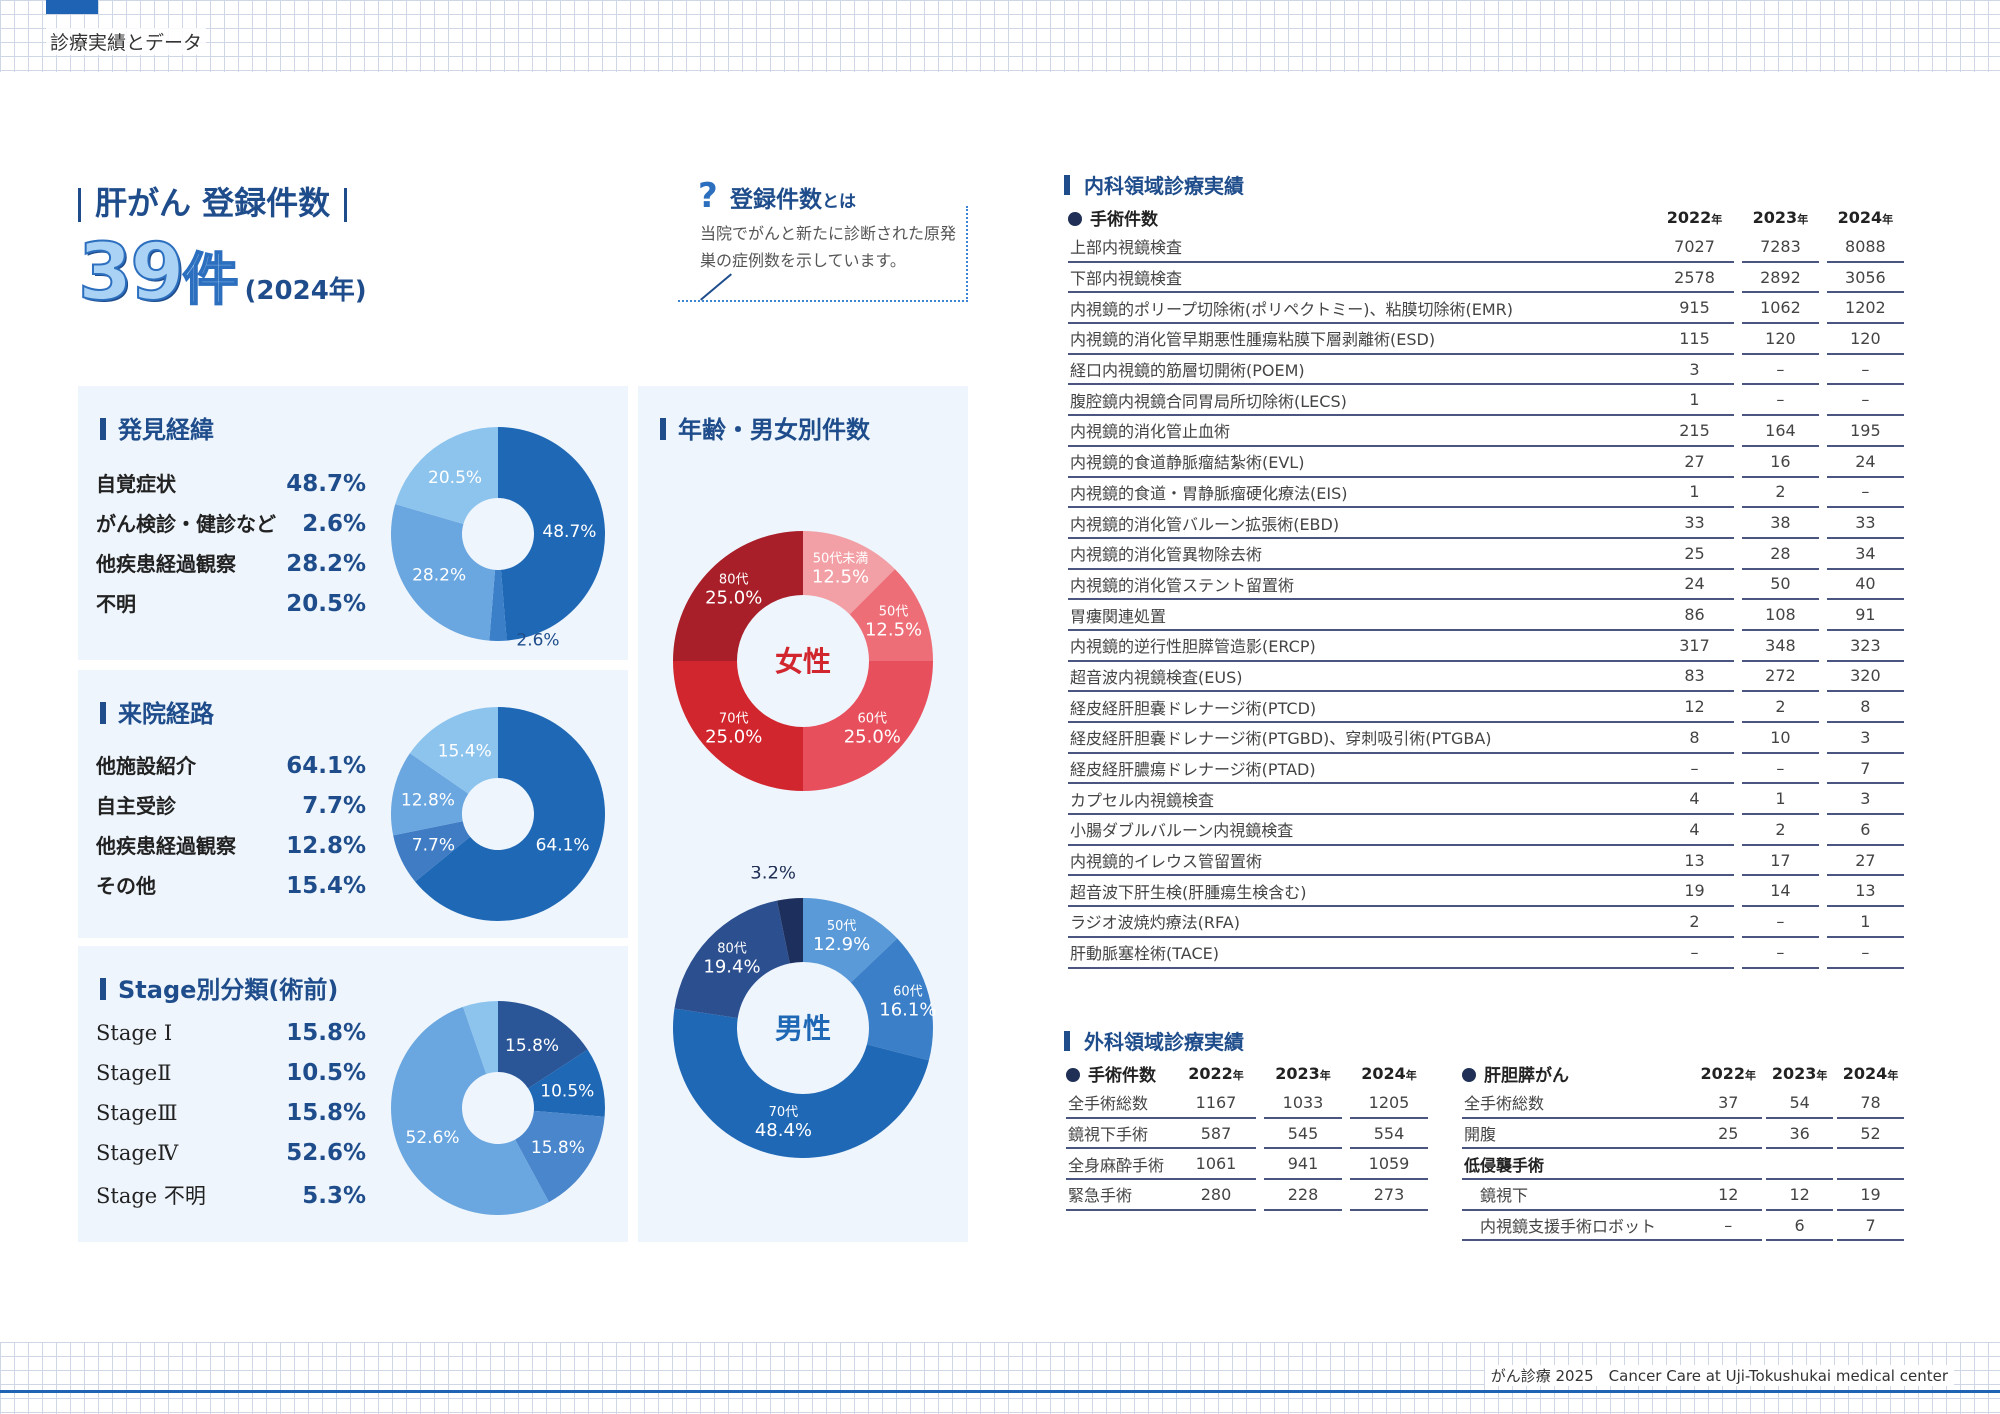  I want to click on row-value: 323, so click(1865, 646).